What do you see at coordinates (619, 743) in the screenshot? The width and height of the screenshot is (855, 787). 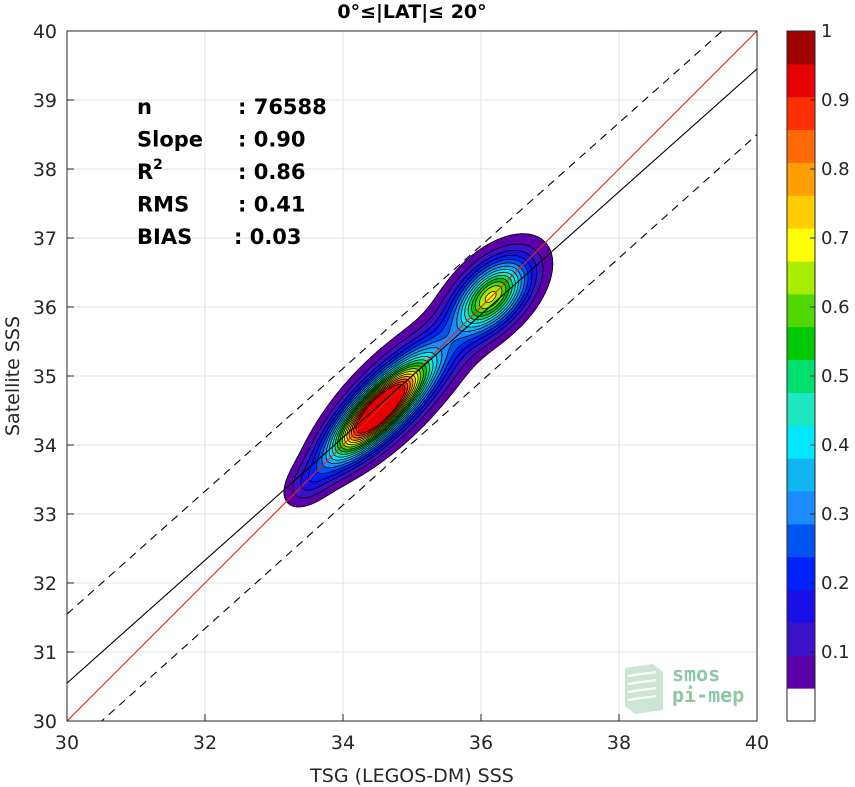 I see `x-tick-label: 38` at bounding box center [619, 743].